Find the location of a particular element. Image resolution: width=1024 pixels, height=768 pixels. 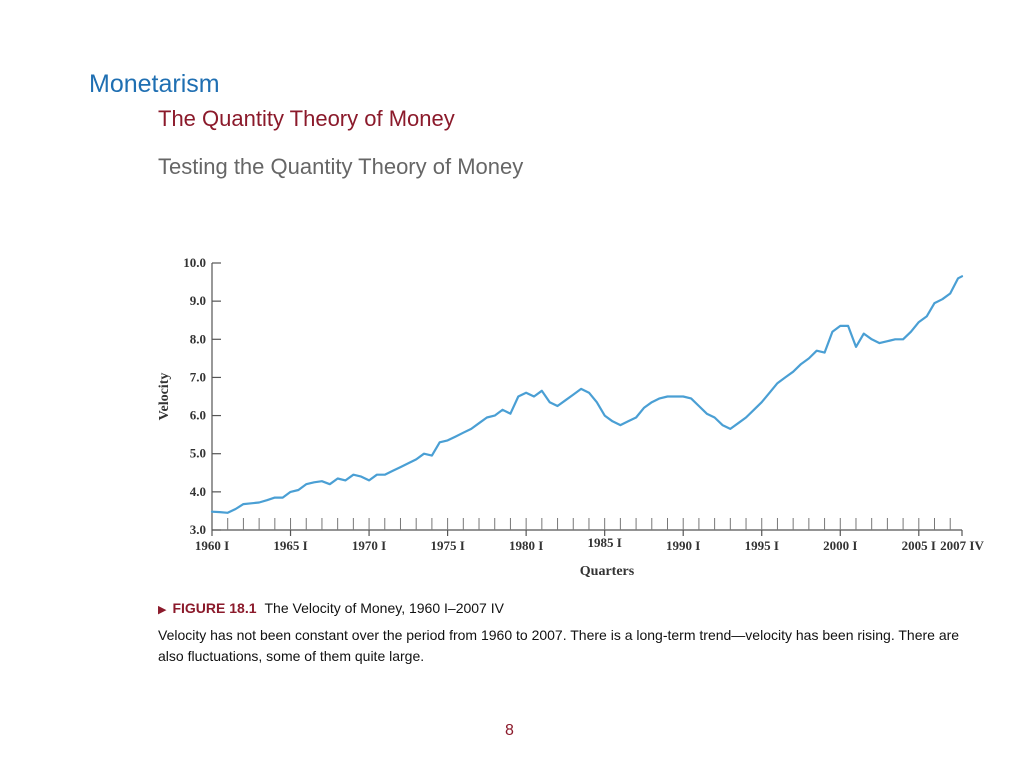

figure-title: The Velocity of Money, 1960 I–2007 IV is located at coordinates (384, 608).